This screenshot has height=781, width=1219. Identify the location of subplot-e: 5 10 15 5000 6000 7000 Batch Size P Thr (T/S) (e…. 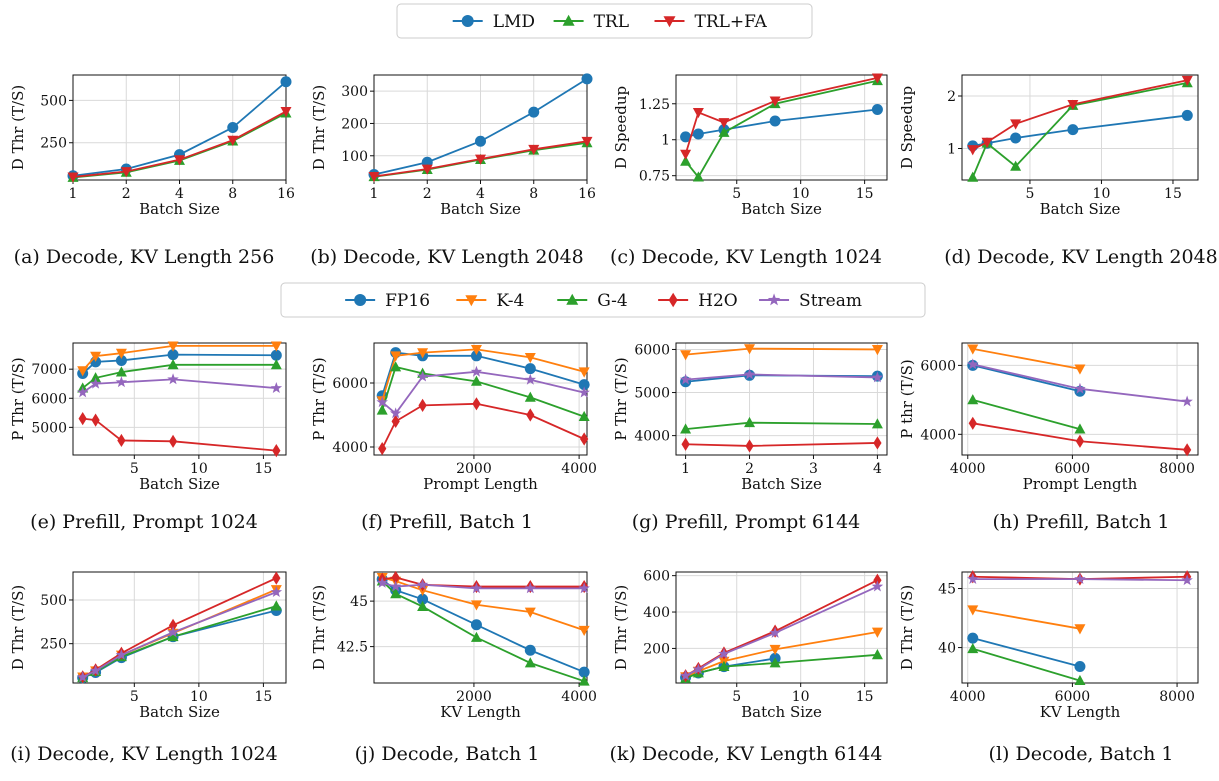
(148, 437).